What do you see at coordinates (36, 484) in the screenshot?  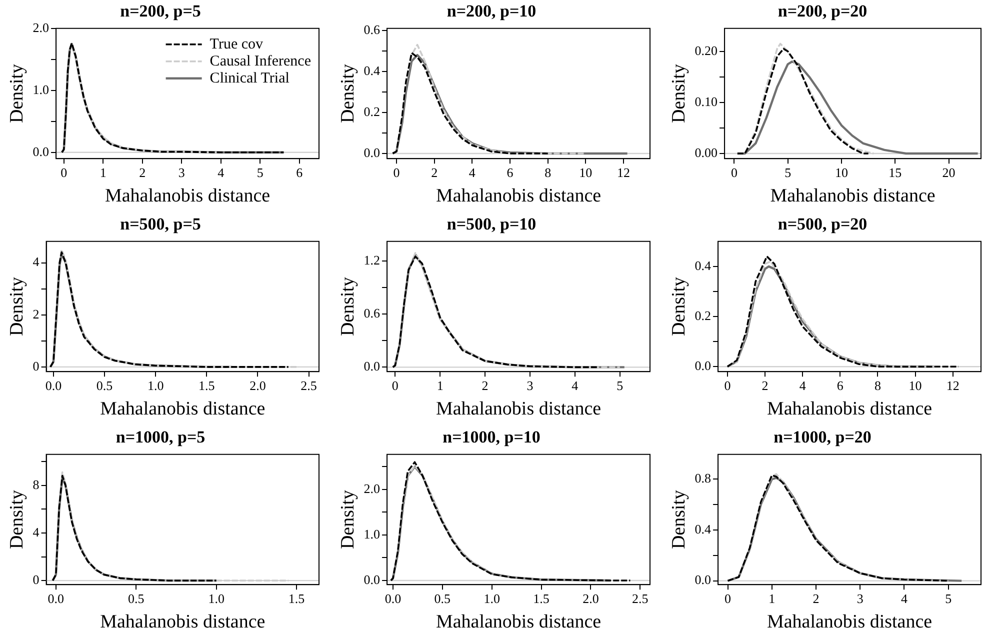 I see `y-tick-label: 8` at bounding box center [36, 484].